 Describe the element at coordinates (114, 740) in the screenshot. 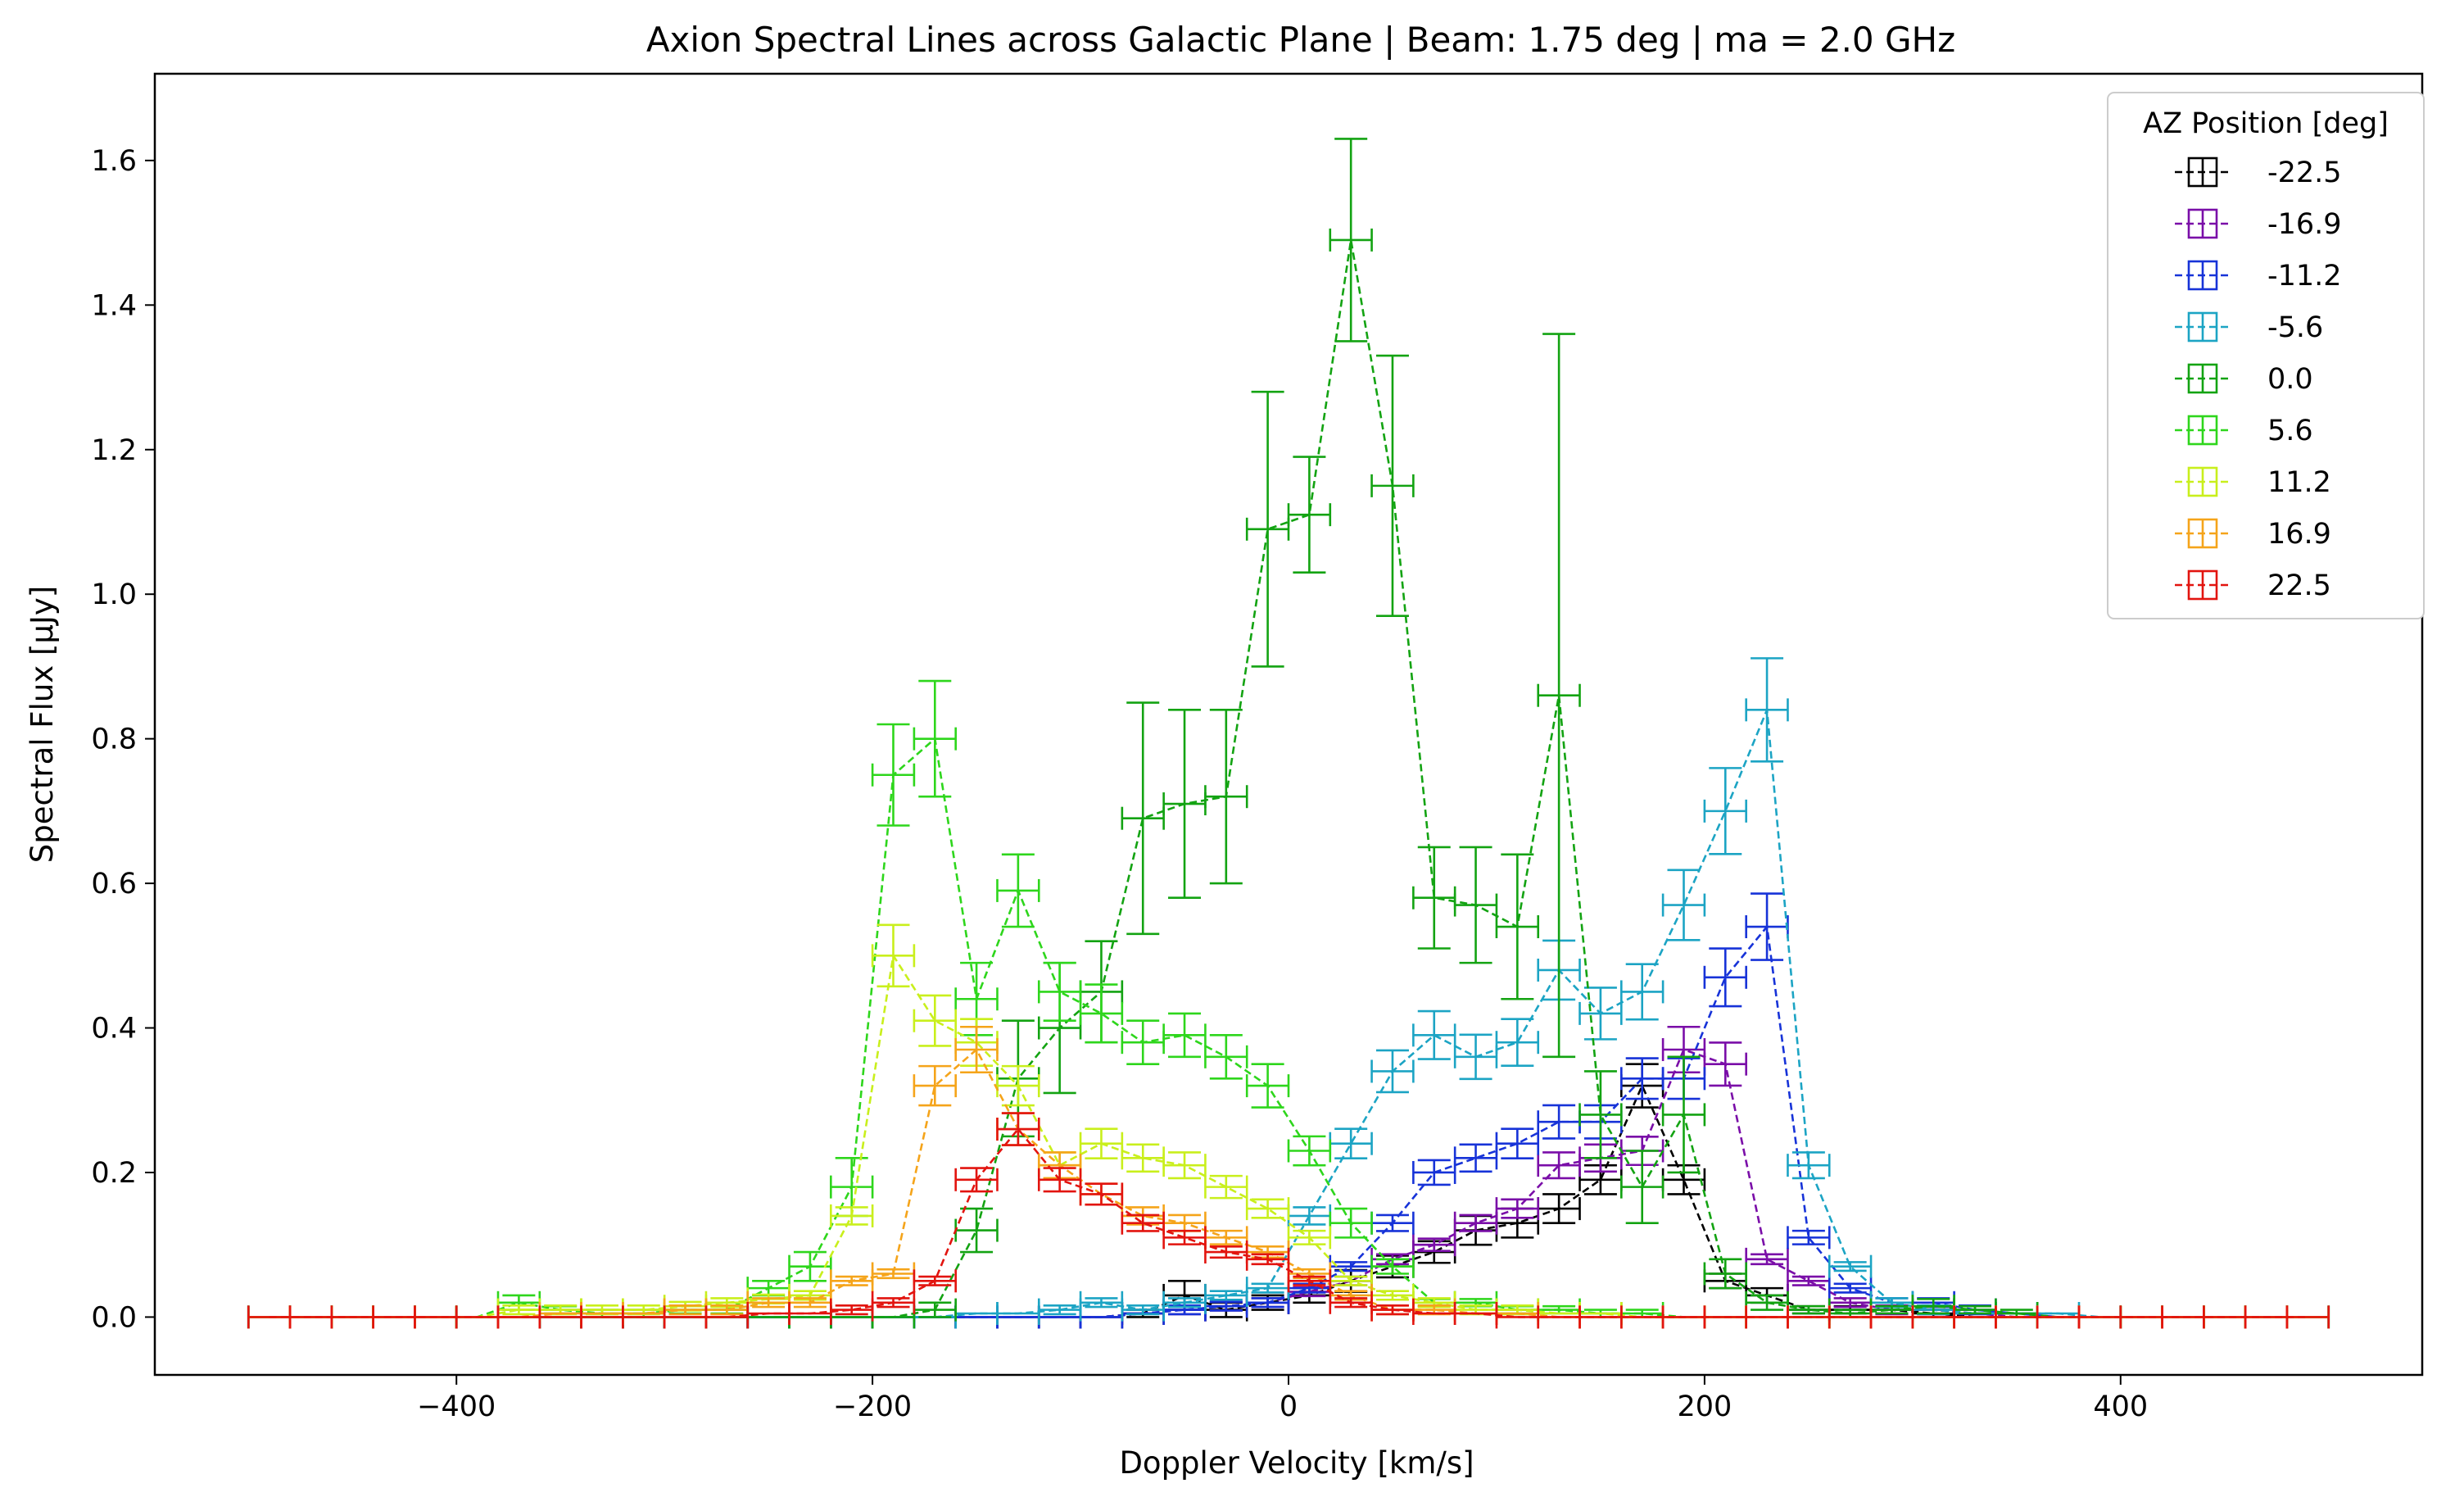

I see `y-tick-label: 0.8` at that location.